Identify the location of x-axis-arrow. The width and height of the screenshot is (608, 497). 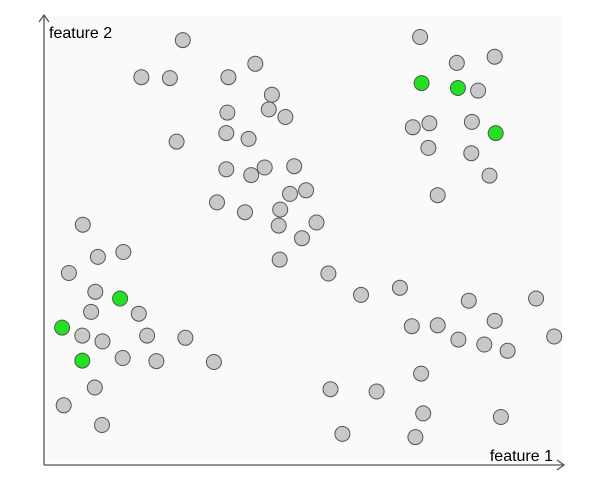
(561, 465).